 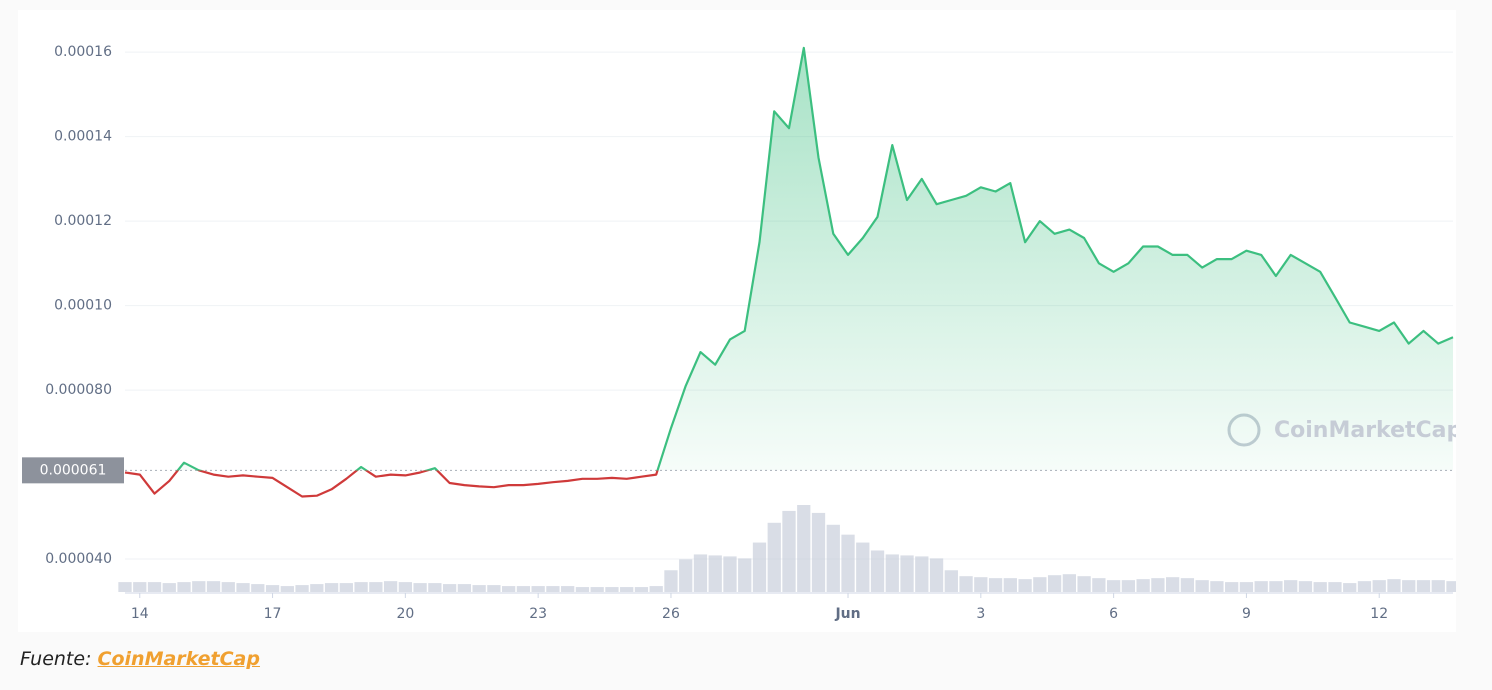 I want to click on y-tick-label: 0.00016, so click(x=83, y=52).